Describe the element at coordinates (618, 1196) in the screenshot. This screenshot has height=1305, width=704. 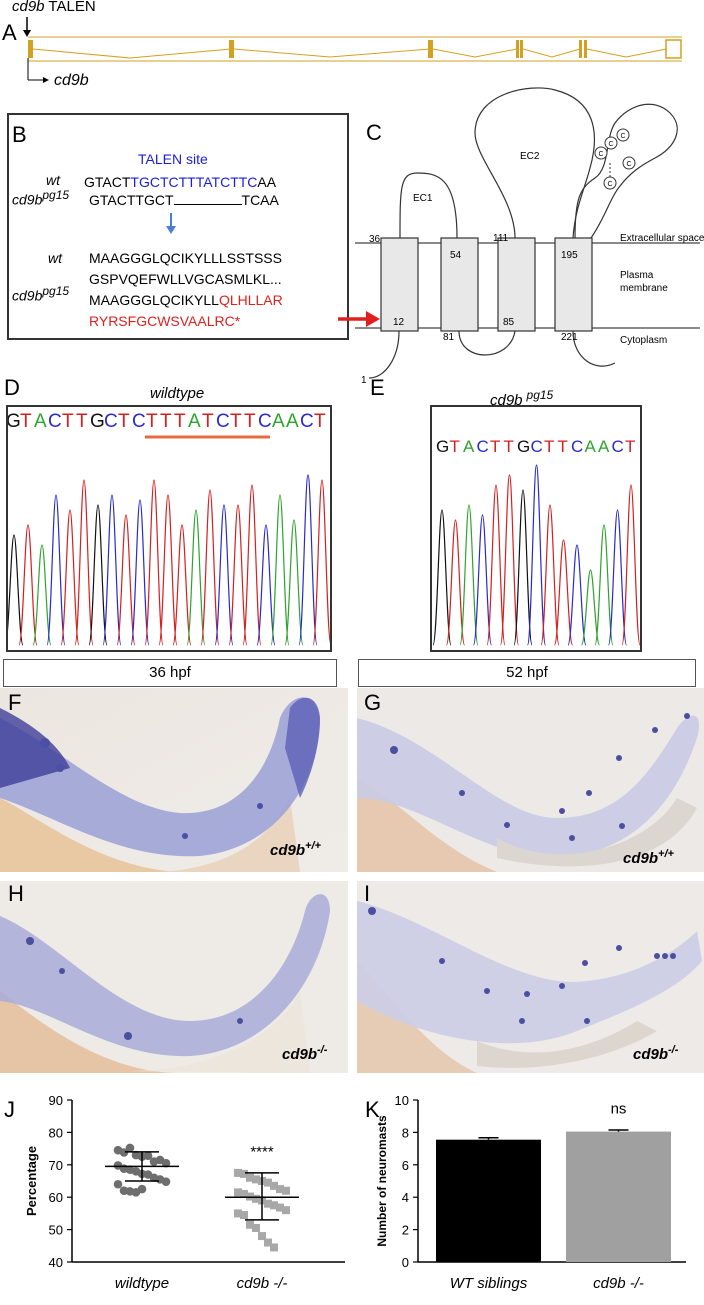
I see `k-bar` at that location.